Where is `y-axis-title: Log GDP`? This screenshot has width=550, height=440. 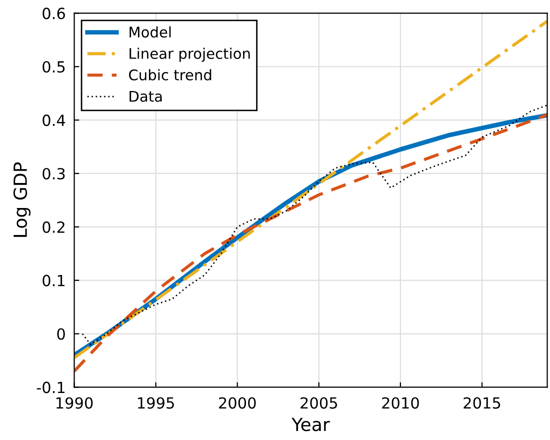
y-axis-title: Log GDP is located at coordinates (22, 199).